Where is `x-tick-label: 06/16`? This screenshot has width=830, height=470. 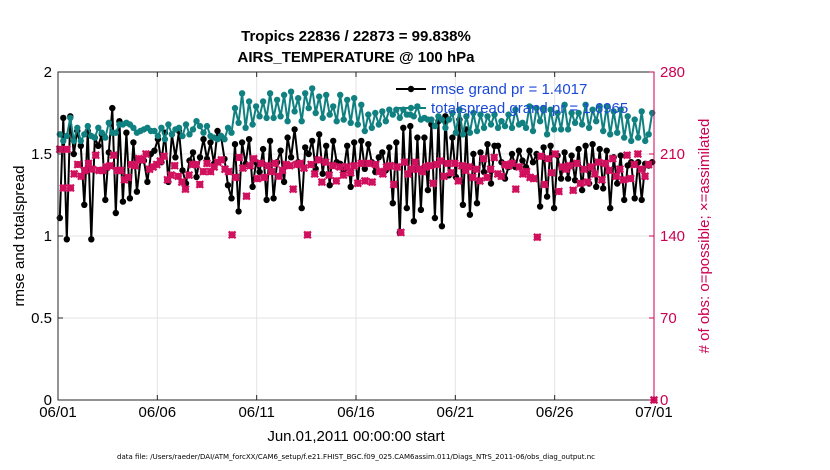
x-tick-label: 06/16 is located at coordinates (356, 412).